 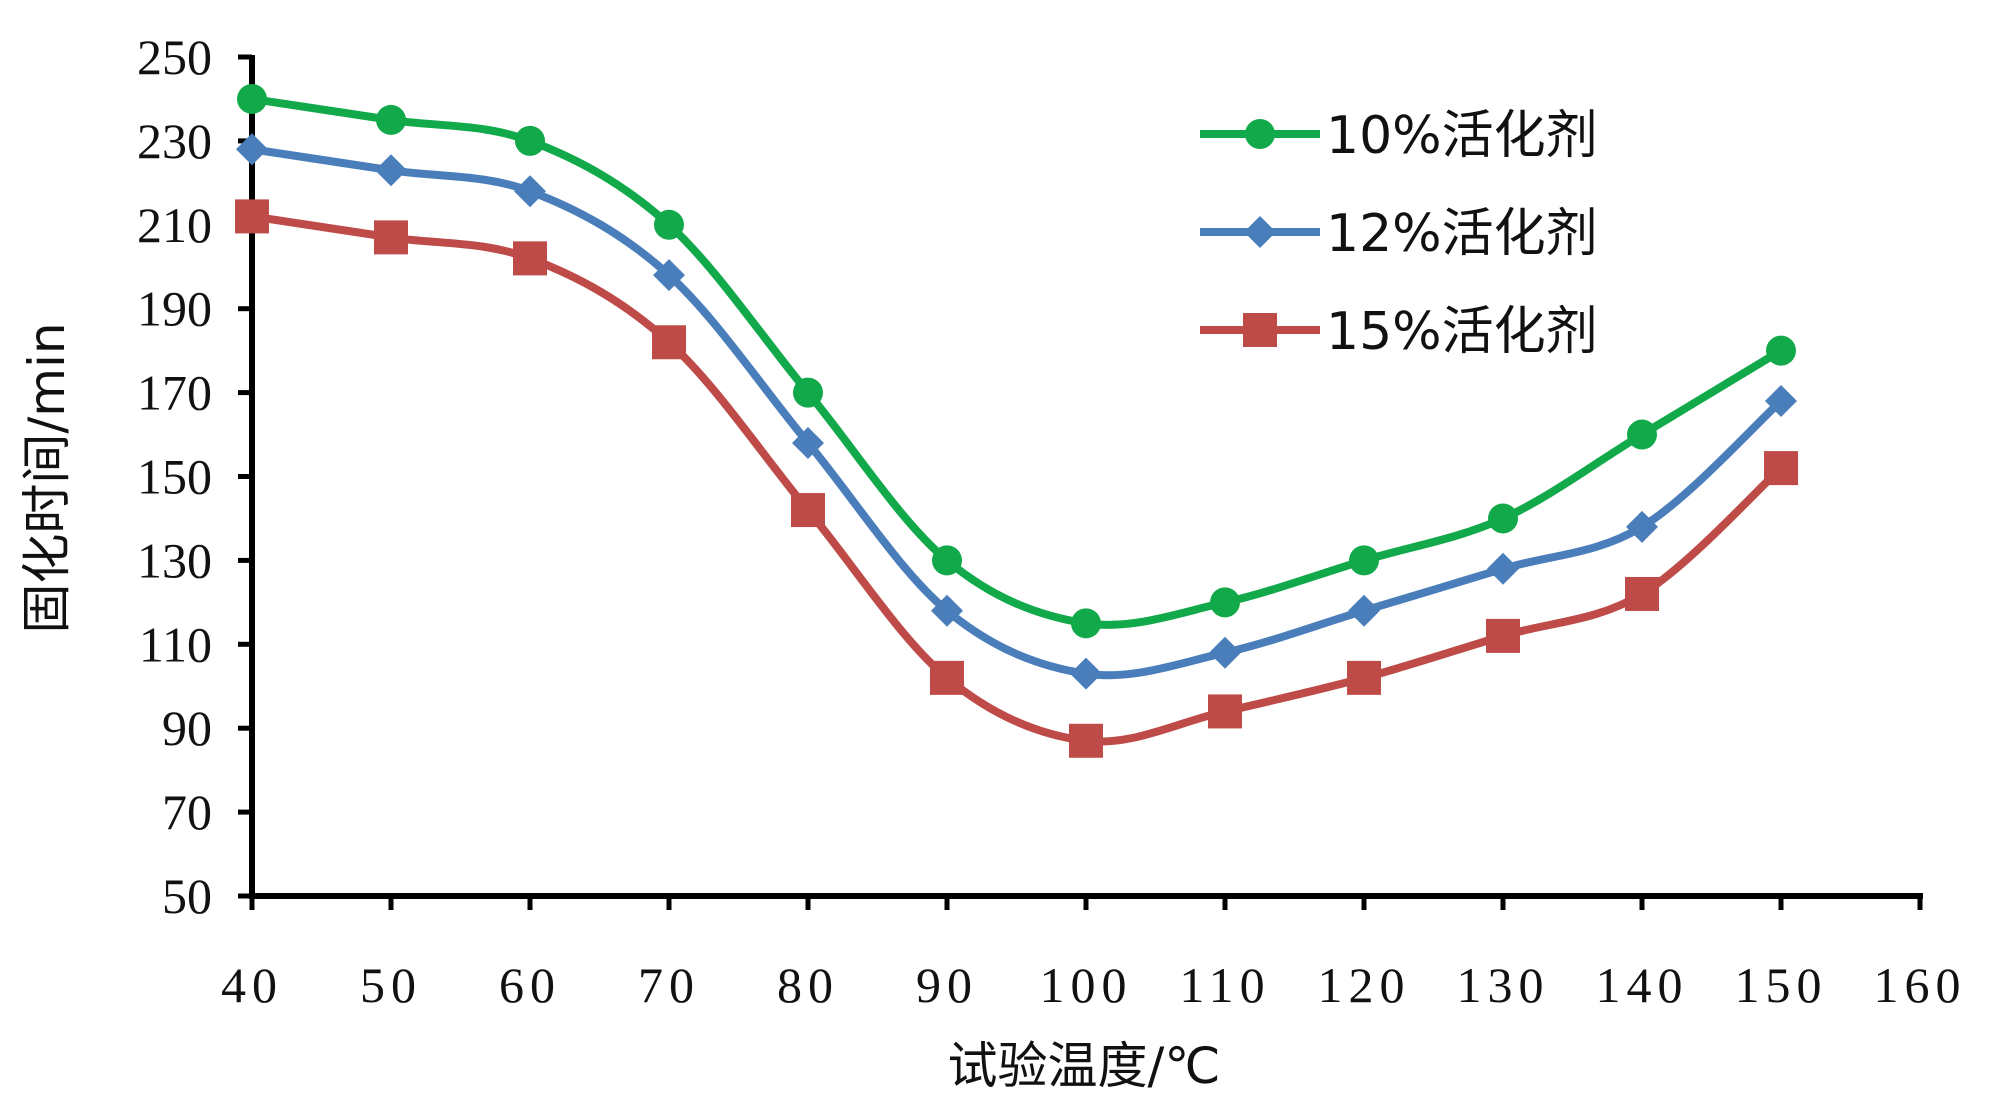 I want to click on legend-item: 10%活化剂, so click(x=1399, y=136).